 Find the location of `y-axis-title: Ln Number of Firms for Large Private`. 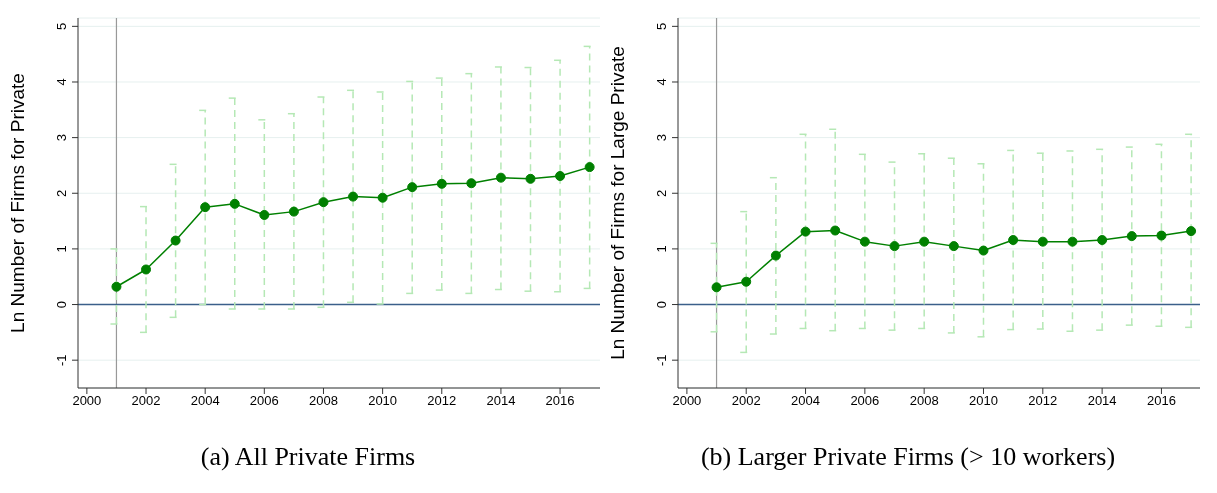

y-axis-title: Ln Number of Firms for Large Private is located at coordinates (617, 203).